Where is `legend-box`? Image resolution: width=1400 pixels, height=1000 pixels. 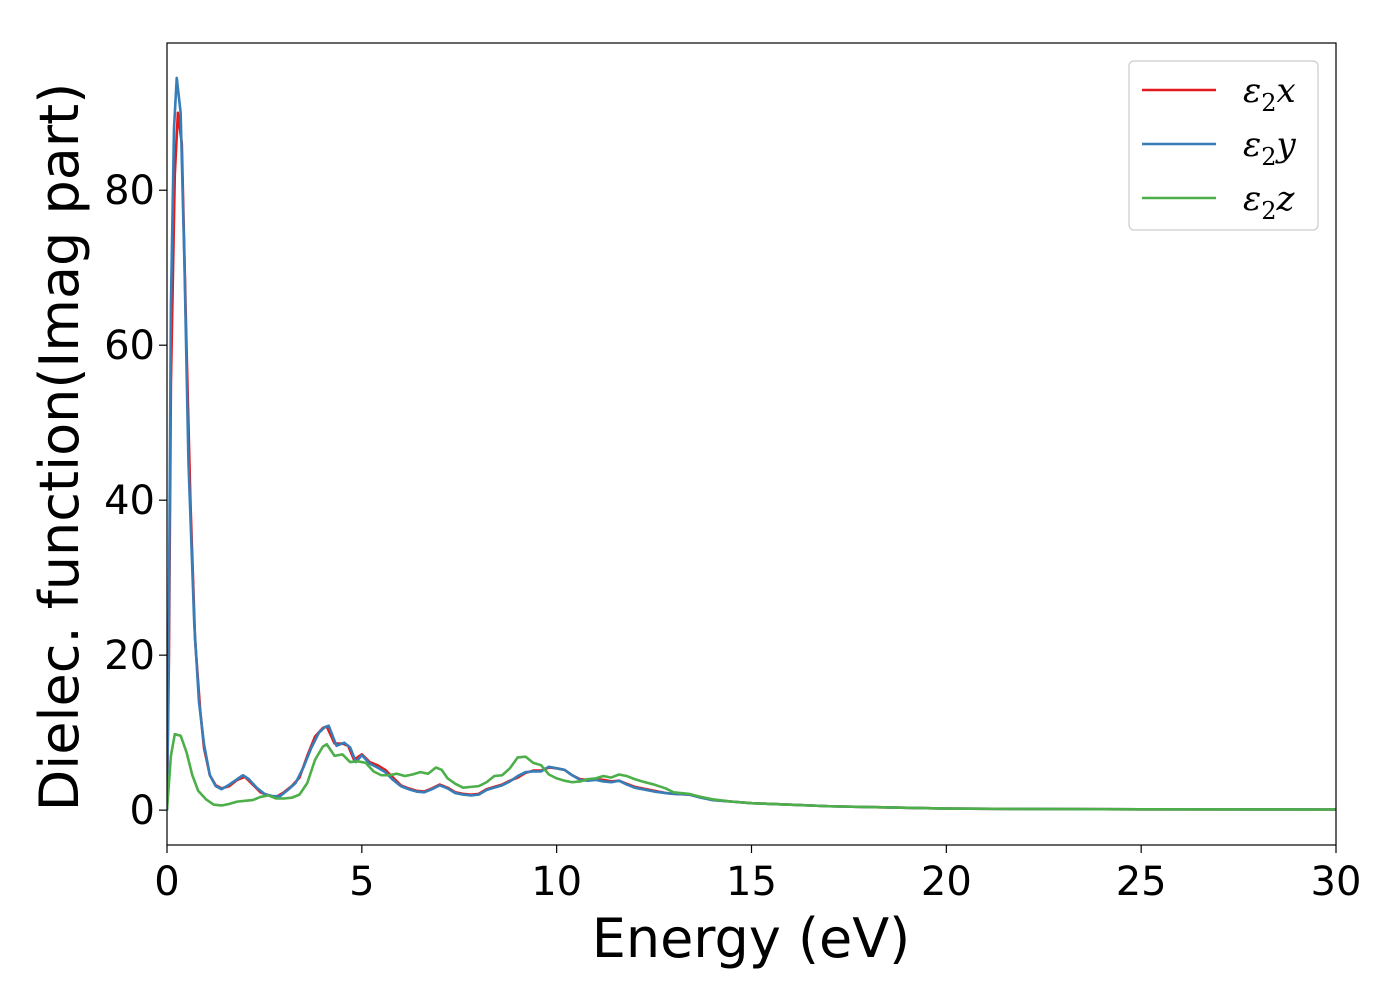 legend-box is located at coordinates (1223, 145).